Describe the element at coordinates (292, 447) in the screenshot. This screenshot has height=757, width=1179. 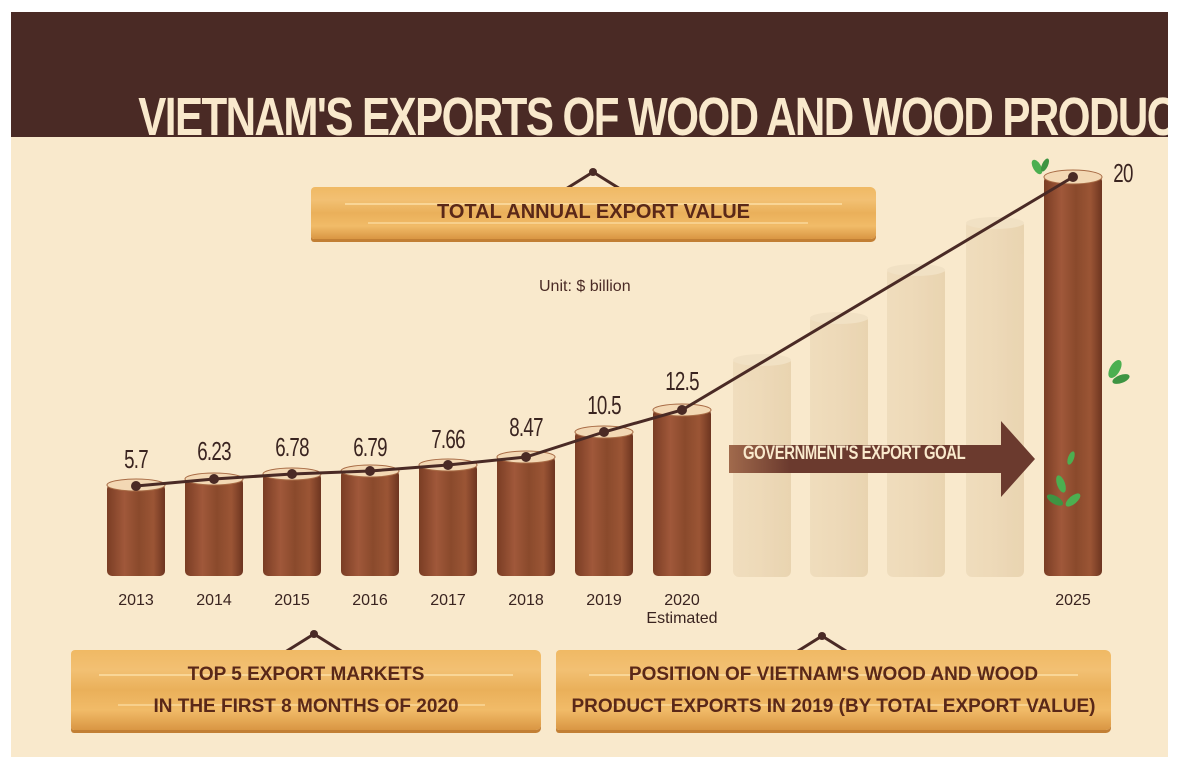
I see `value-label: 6.78` at that location.